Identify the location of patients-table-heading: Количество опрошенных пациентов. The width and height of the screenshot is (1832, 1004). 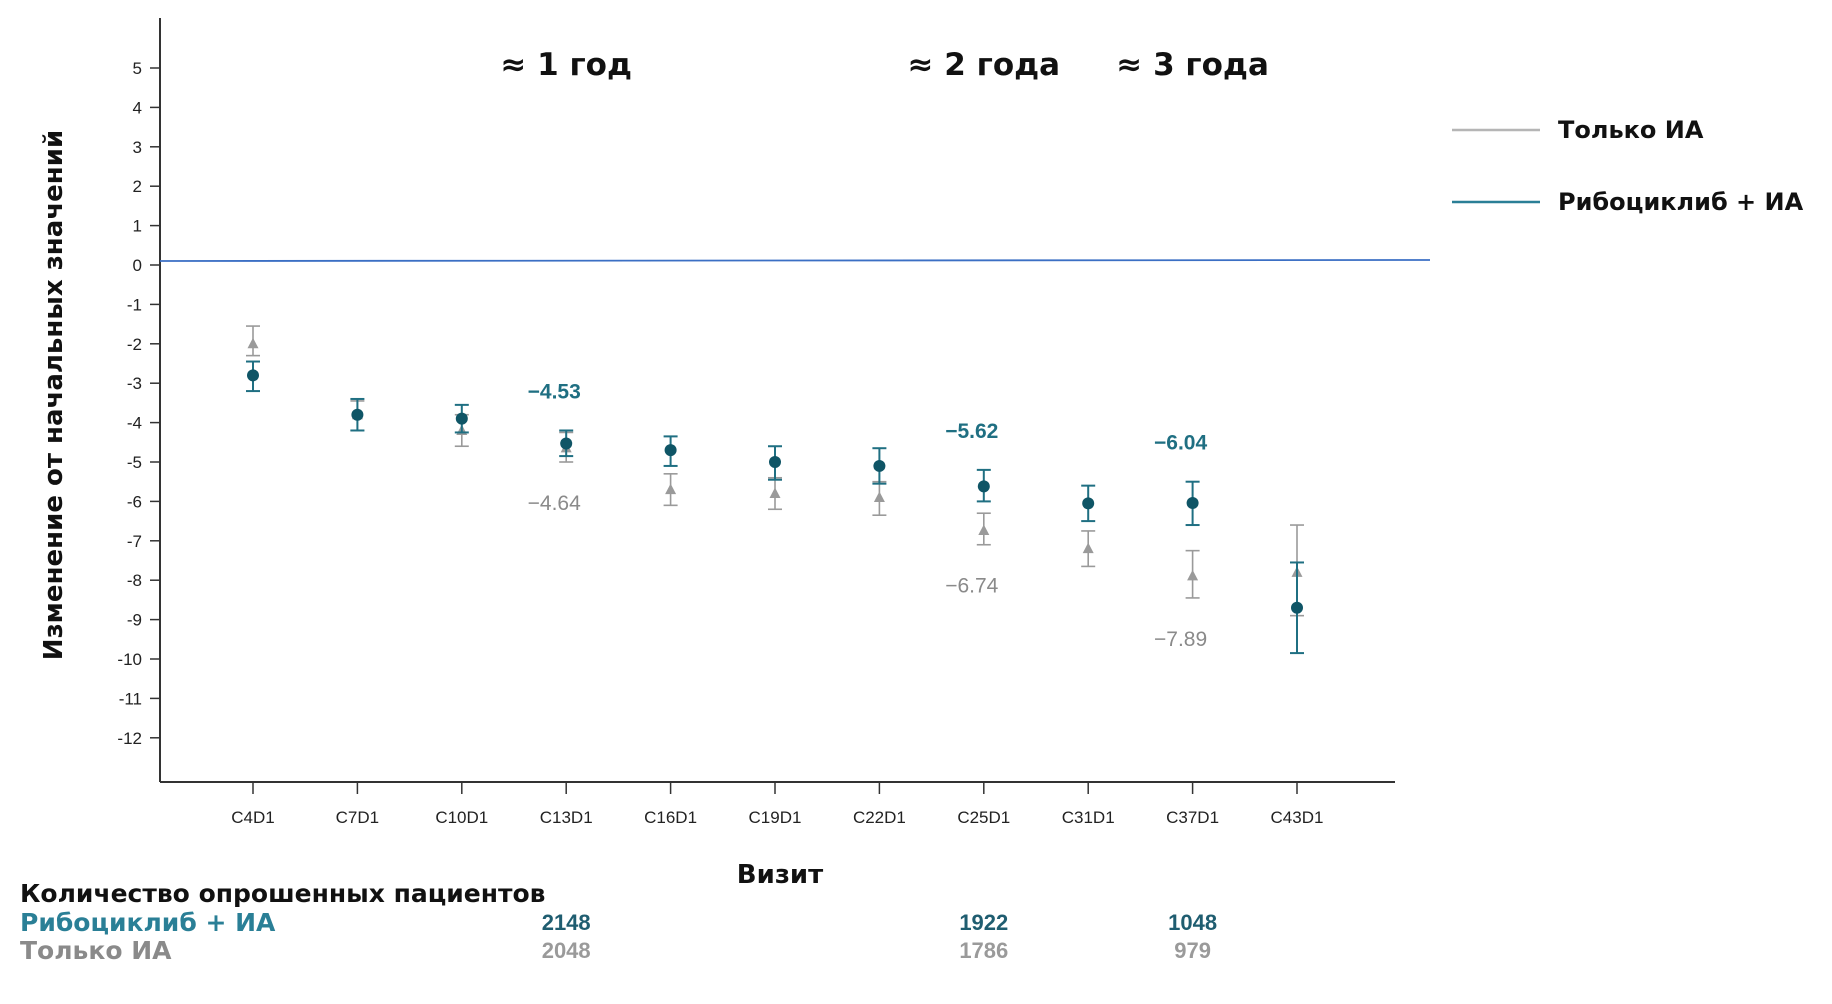
(283, 893).